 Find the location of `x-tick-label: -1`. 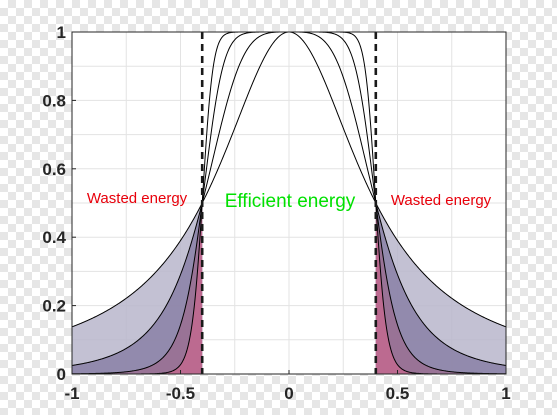

x-tick-label: -1 is located at coordinates (71, 393).